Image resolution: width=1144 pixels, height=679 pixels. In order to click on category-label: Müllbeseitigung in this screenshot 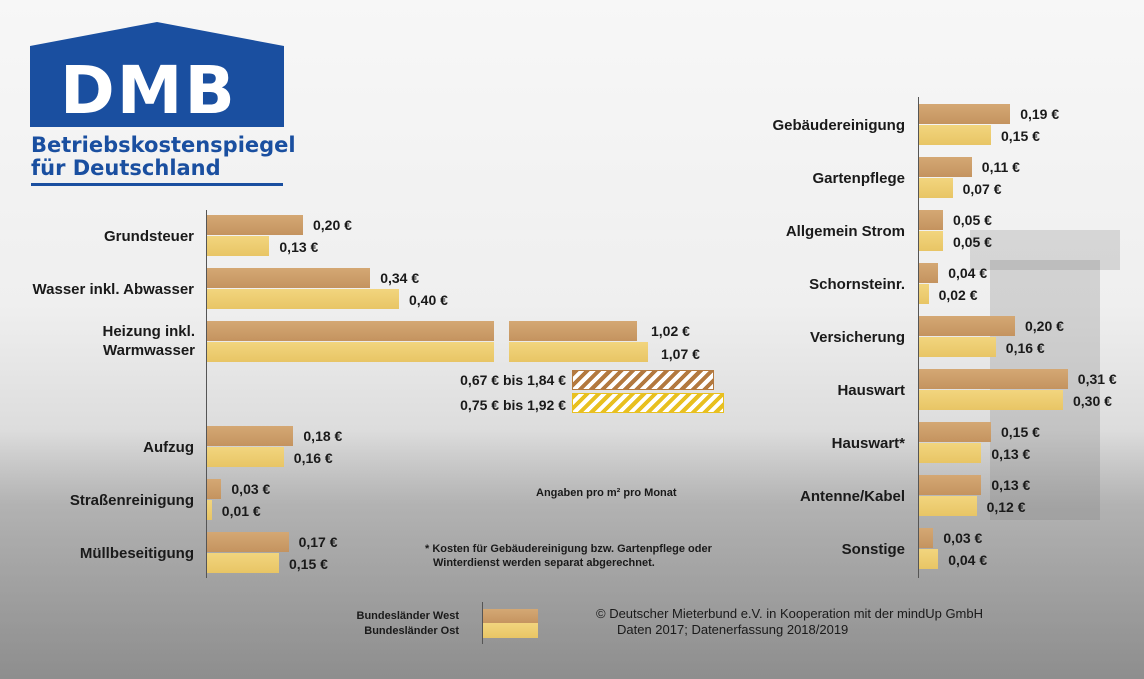, I will do `click(136, 553)`.